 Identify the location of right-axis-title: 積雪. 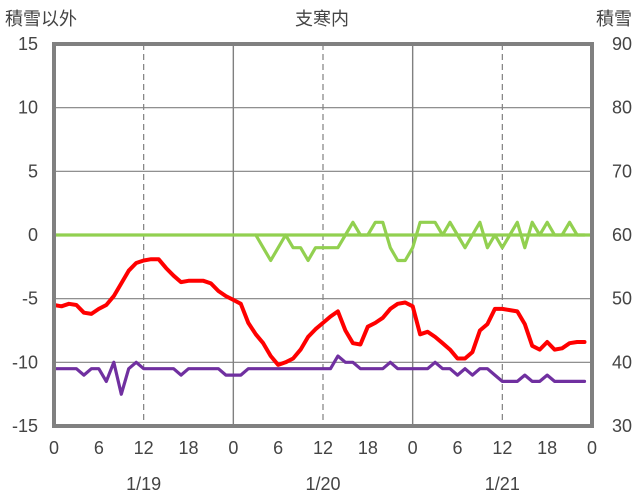
(614, 19).